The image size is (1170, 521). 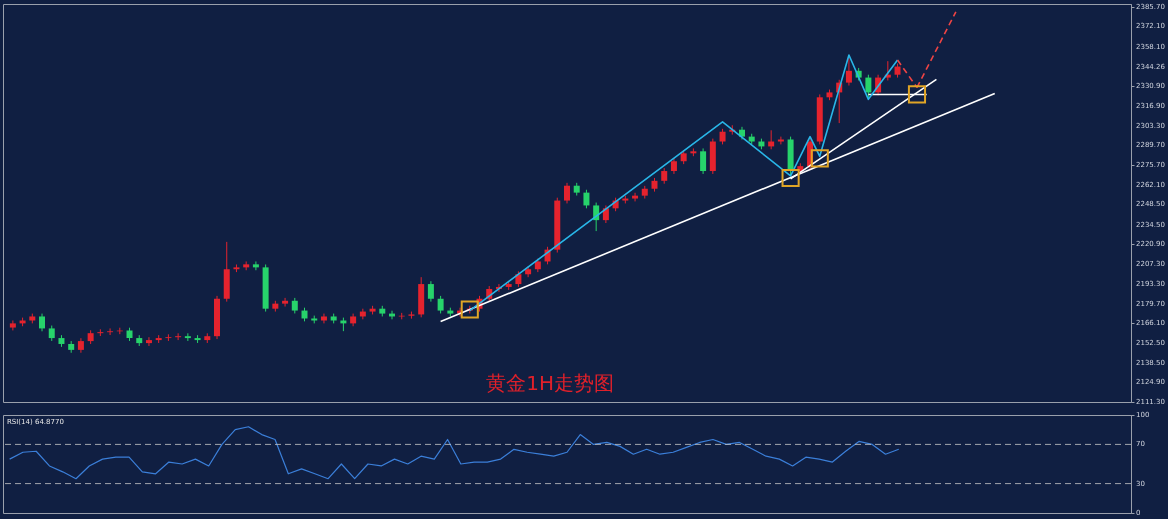 I want to click on annotation: 黄金1H走势图, so click(x=550, y=383).